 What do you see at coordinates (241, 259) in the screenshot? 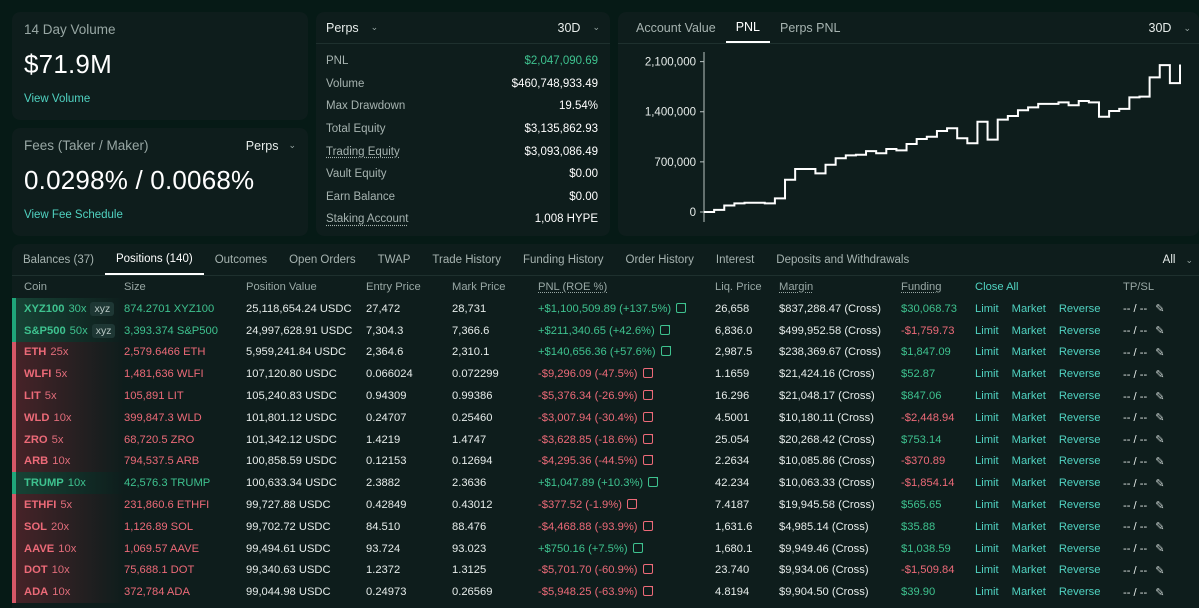
I see `account-tab: Outcomes` at bounding box center [241, 259].